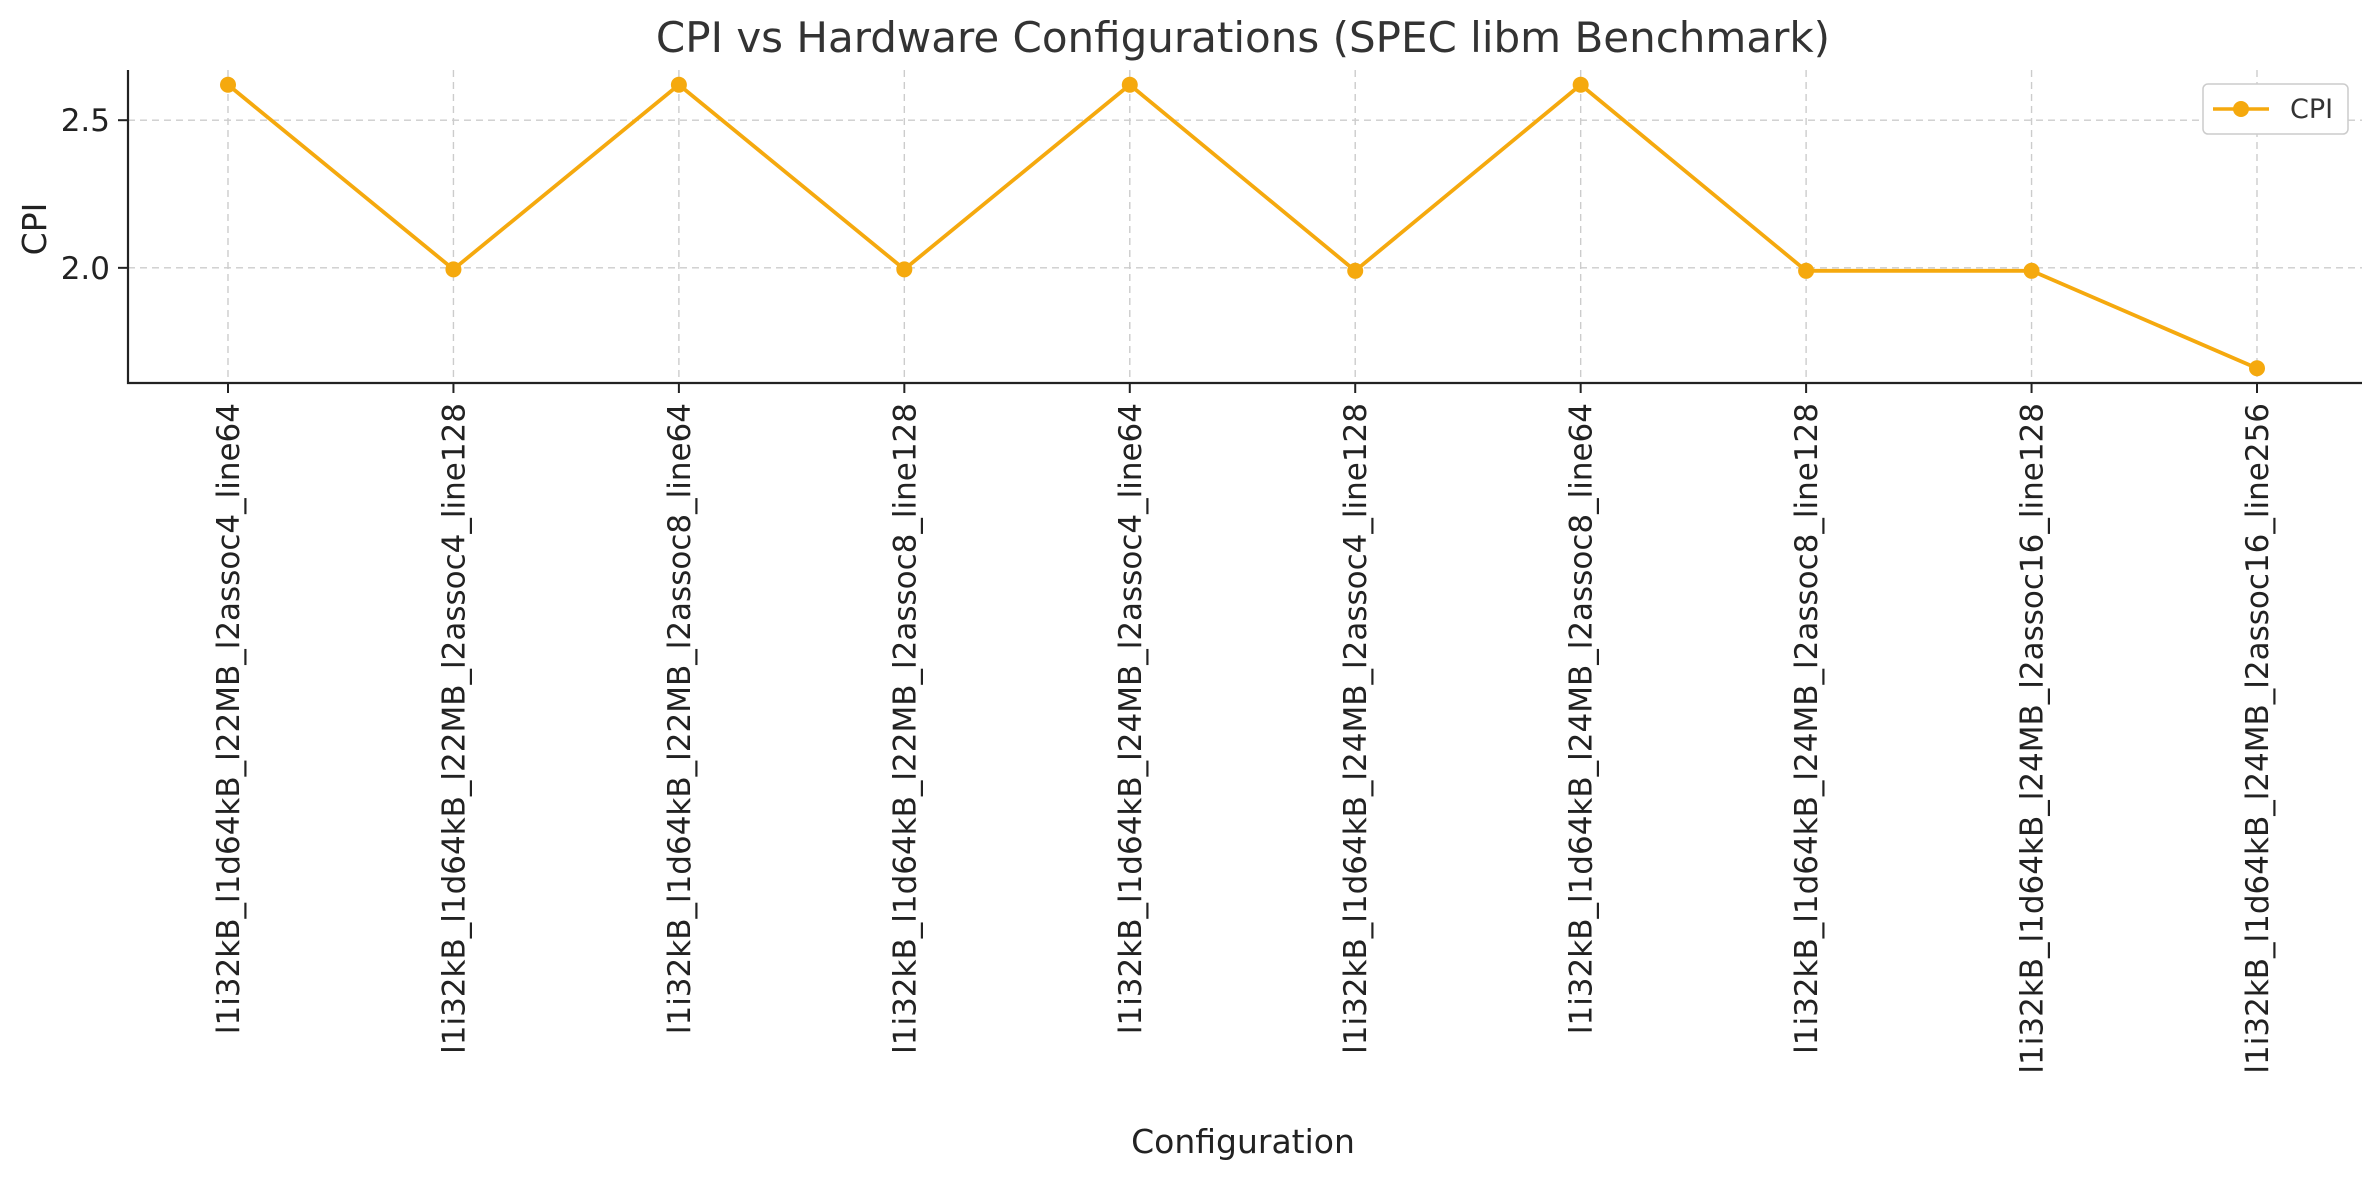  Describe the element at coordinates (1131, 718) in the screenshot. I see `x-tick-label: l1i32kB_l1d64kB_l24MB_l2assoc4_line64` at that location.